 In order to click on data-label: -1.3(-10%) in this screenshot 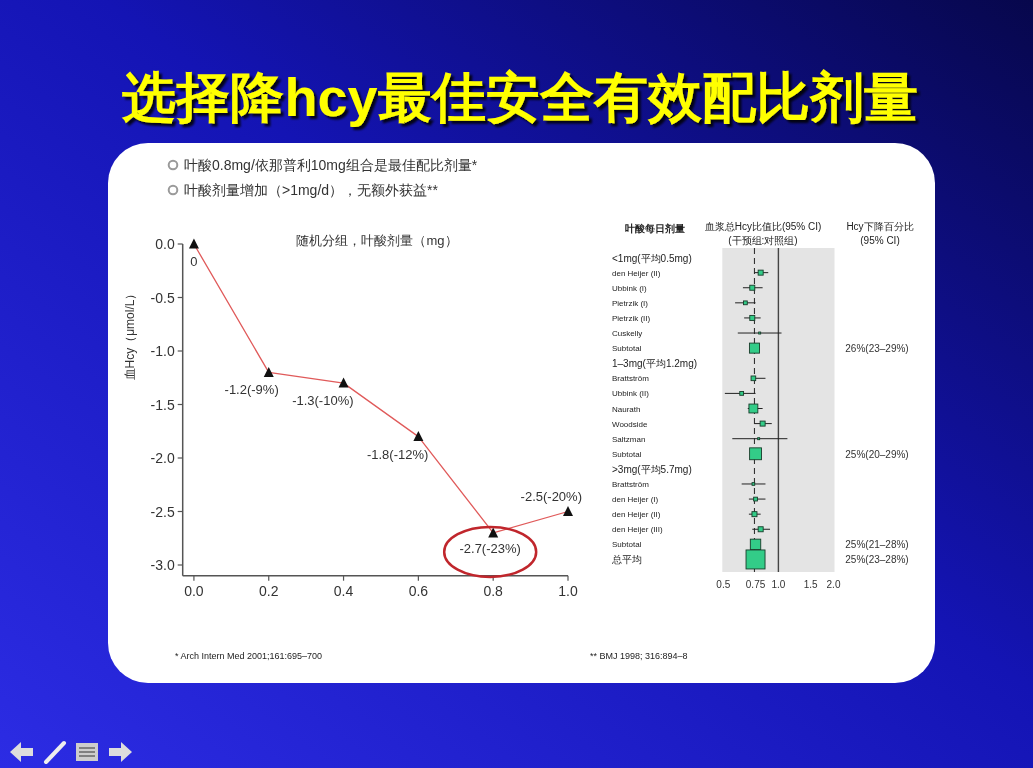, I will do `click(323, 401)`.